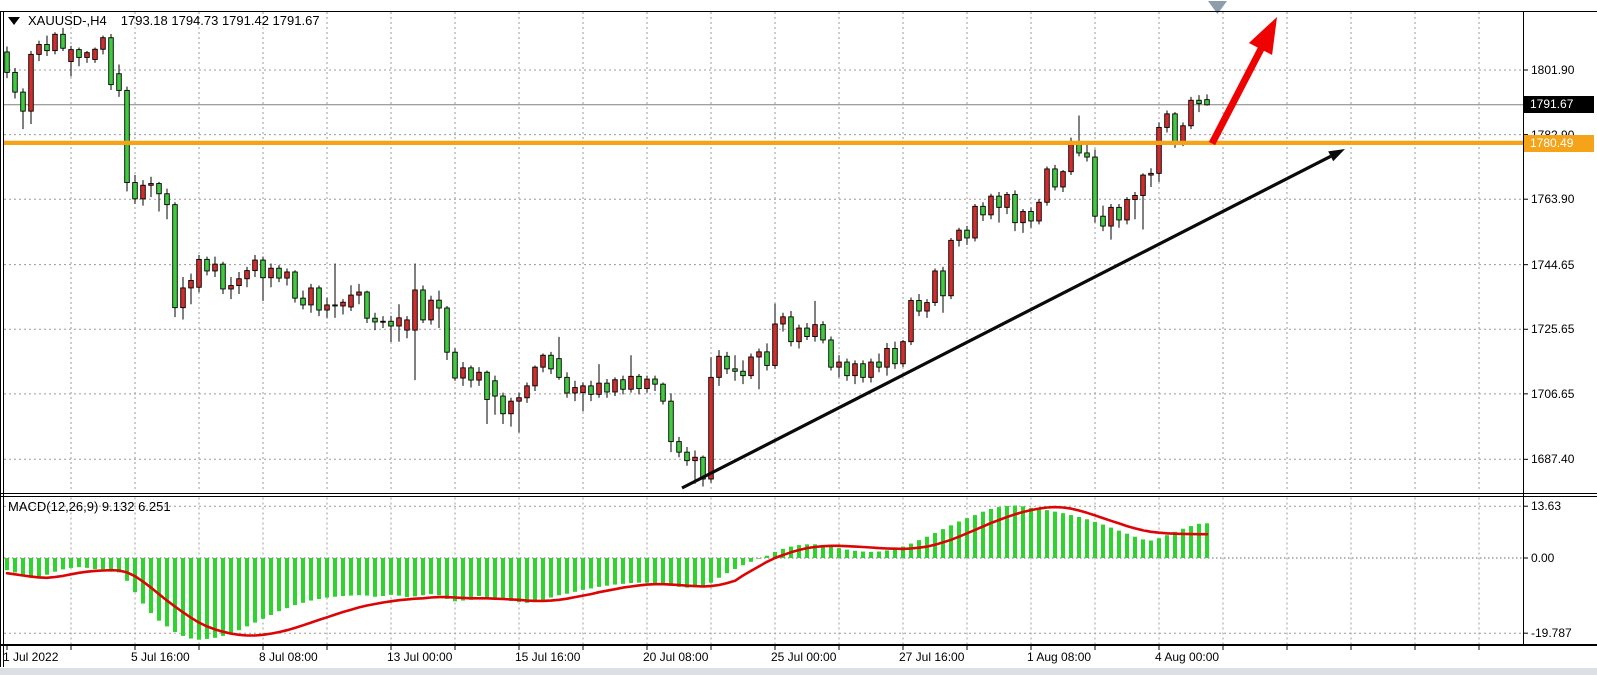 Image resolution: width=1597 pixels, height=675 pixels. Describe the element at coordinates (67, 20) in the screenshot. I see `symbol-timeframe-label: XAUUSD-,H4` at that location.